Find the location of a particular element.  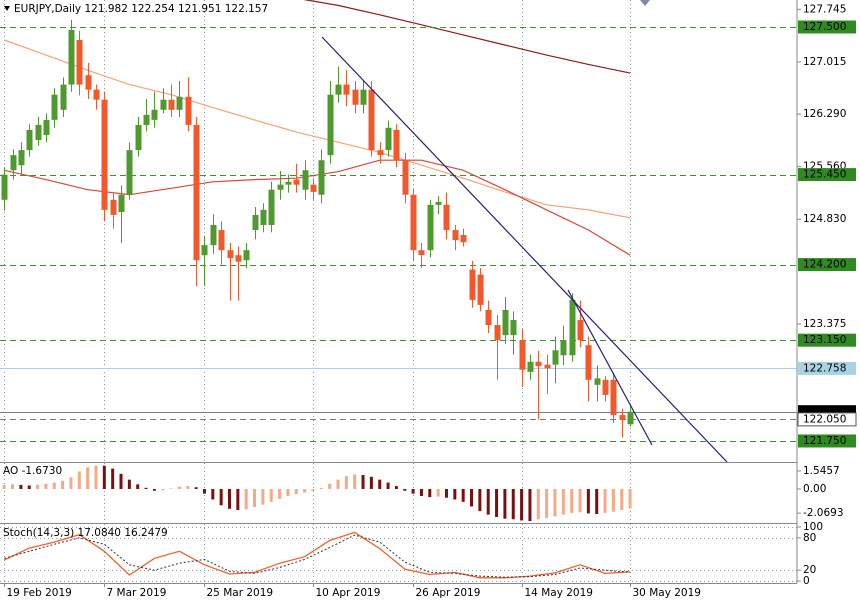

x-tick-label: 10 Apr 2019 is located at coordinates (348, 593).